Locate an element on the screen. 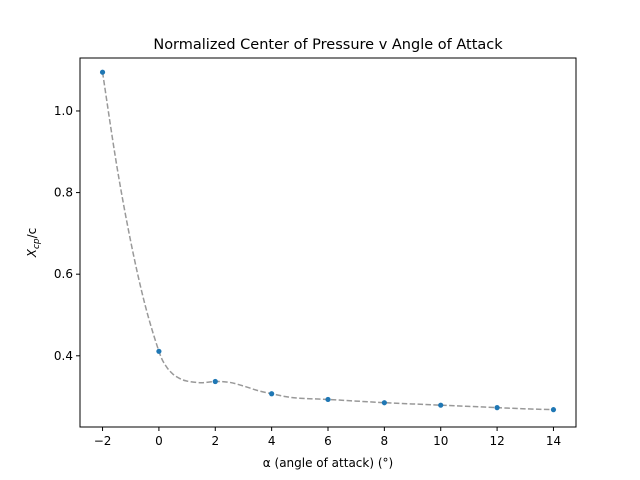 The image size is (640, 480). x-tick-label: 6 is located at coordinates (328, 441).